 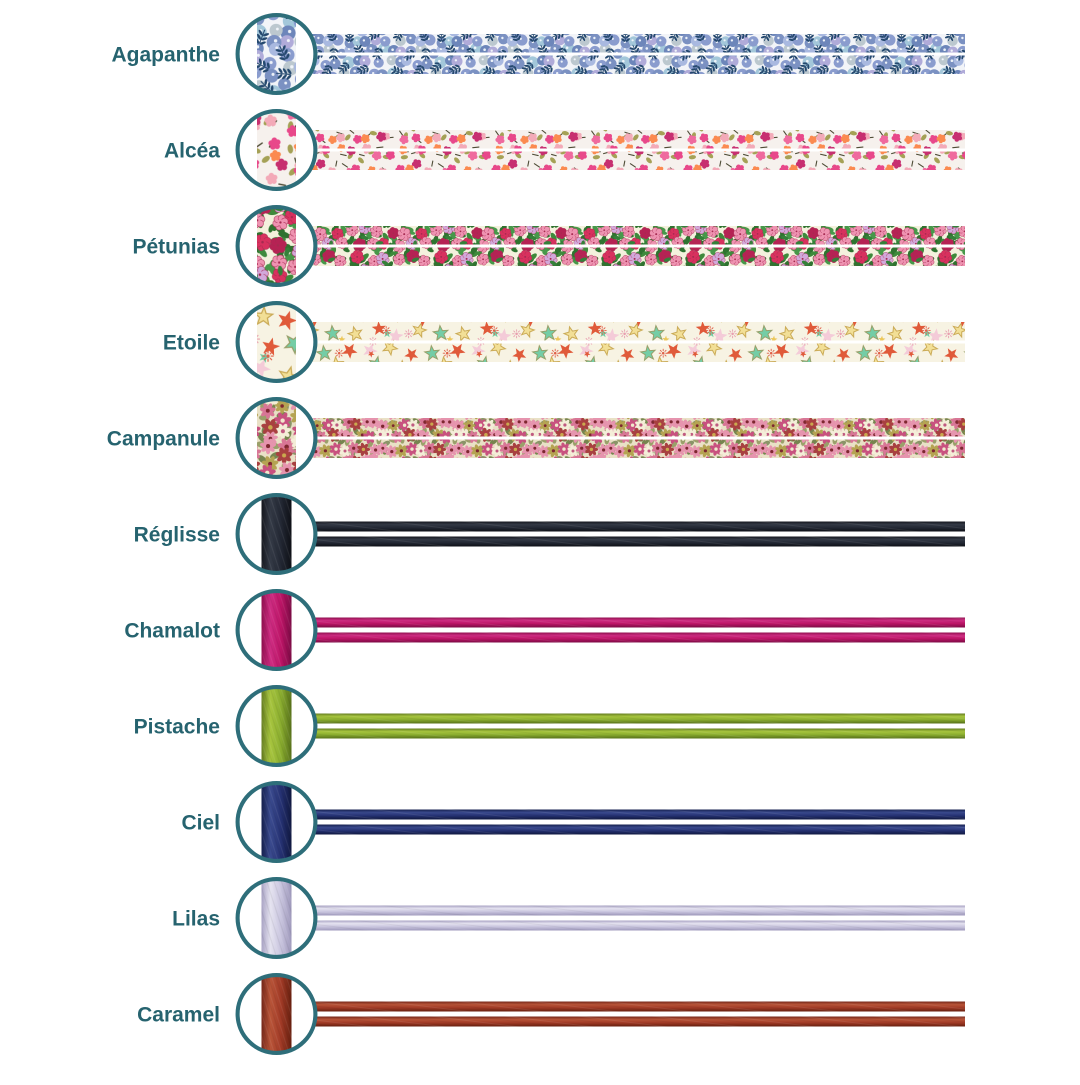 I want to click on svg-text: Réglisse, so click(x=177, y=535).